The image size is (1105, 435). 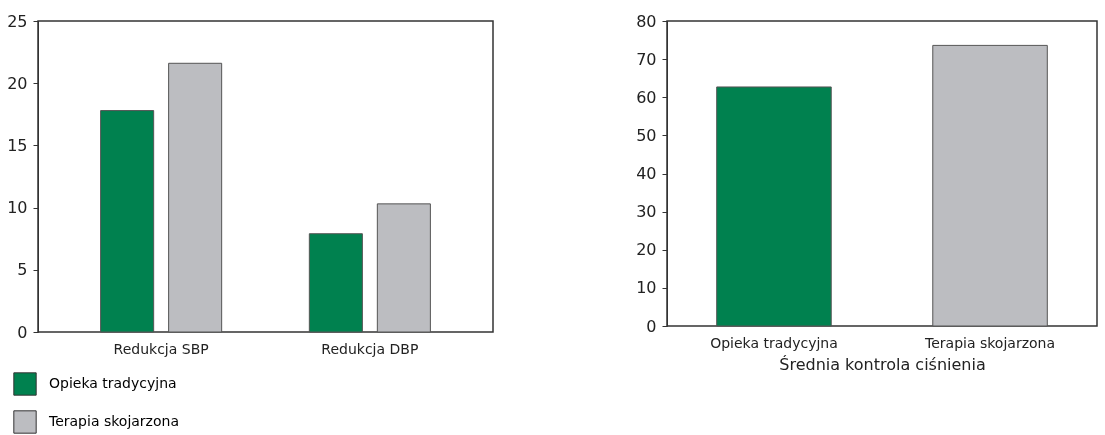 What do you see at coordinates (646, 59) in the screenshot?
I see `y-tick-label: 70` at bounding box center [646, 59].